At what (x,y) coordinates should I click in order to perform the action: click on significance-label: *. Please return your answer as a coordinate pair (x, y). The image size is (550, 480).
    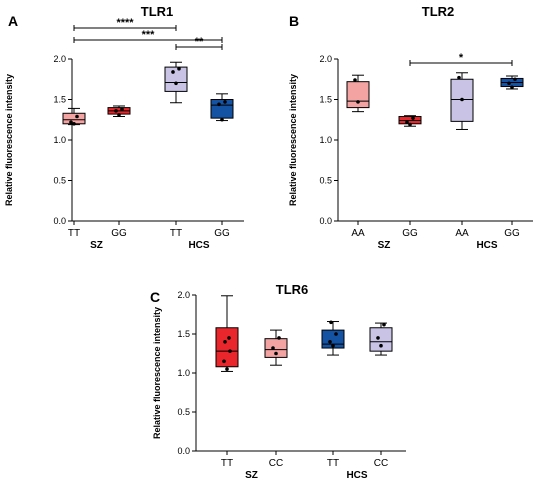
    Looking at the image, I should click on (461, 58).